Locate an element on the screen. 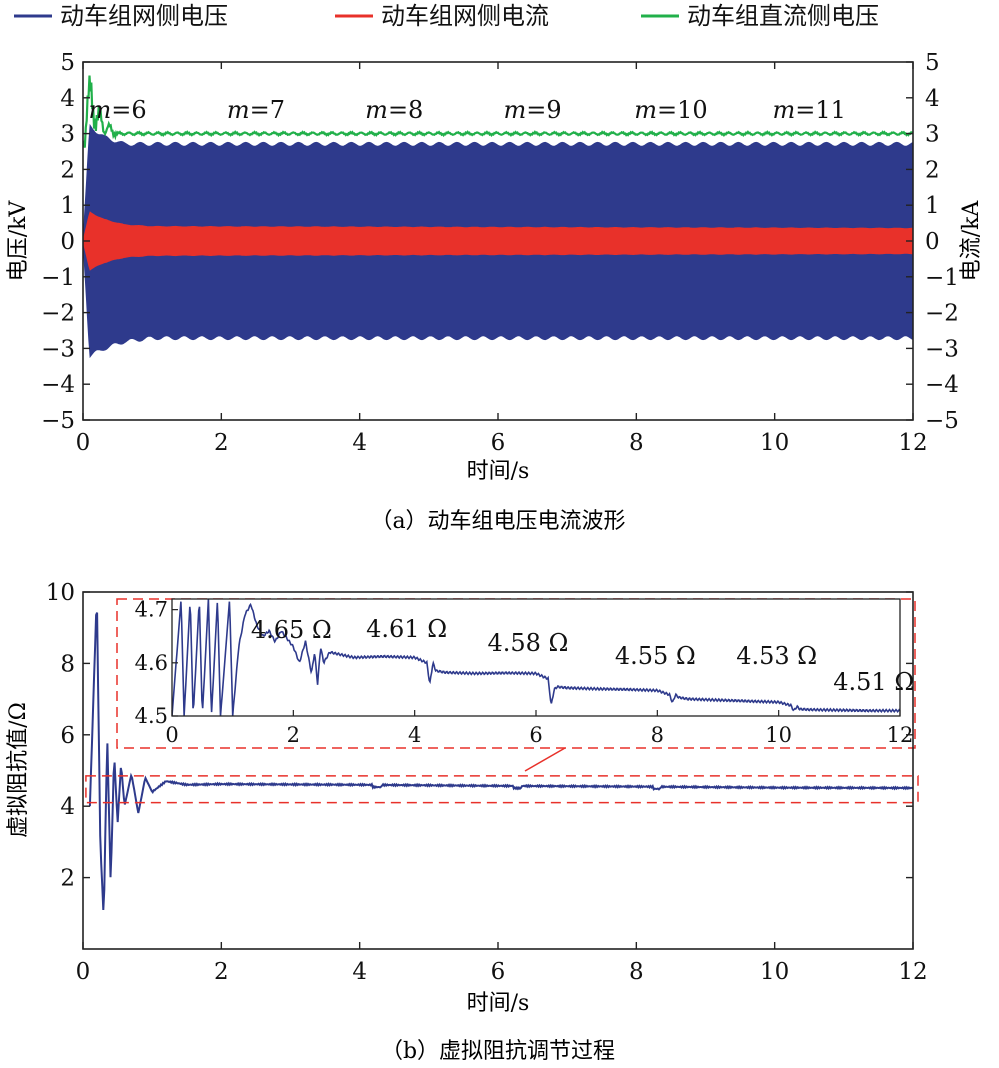 This screenshot has width=999, height=1068. a-xtick-label: 12 is located at coordinates (912, 443).